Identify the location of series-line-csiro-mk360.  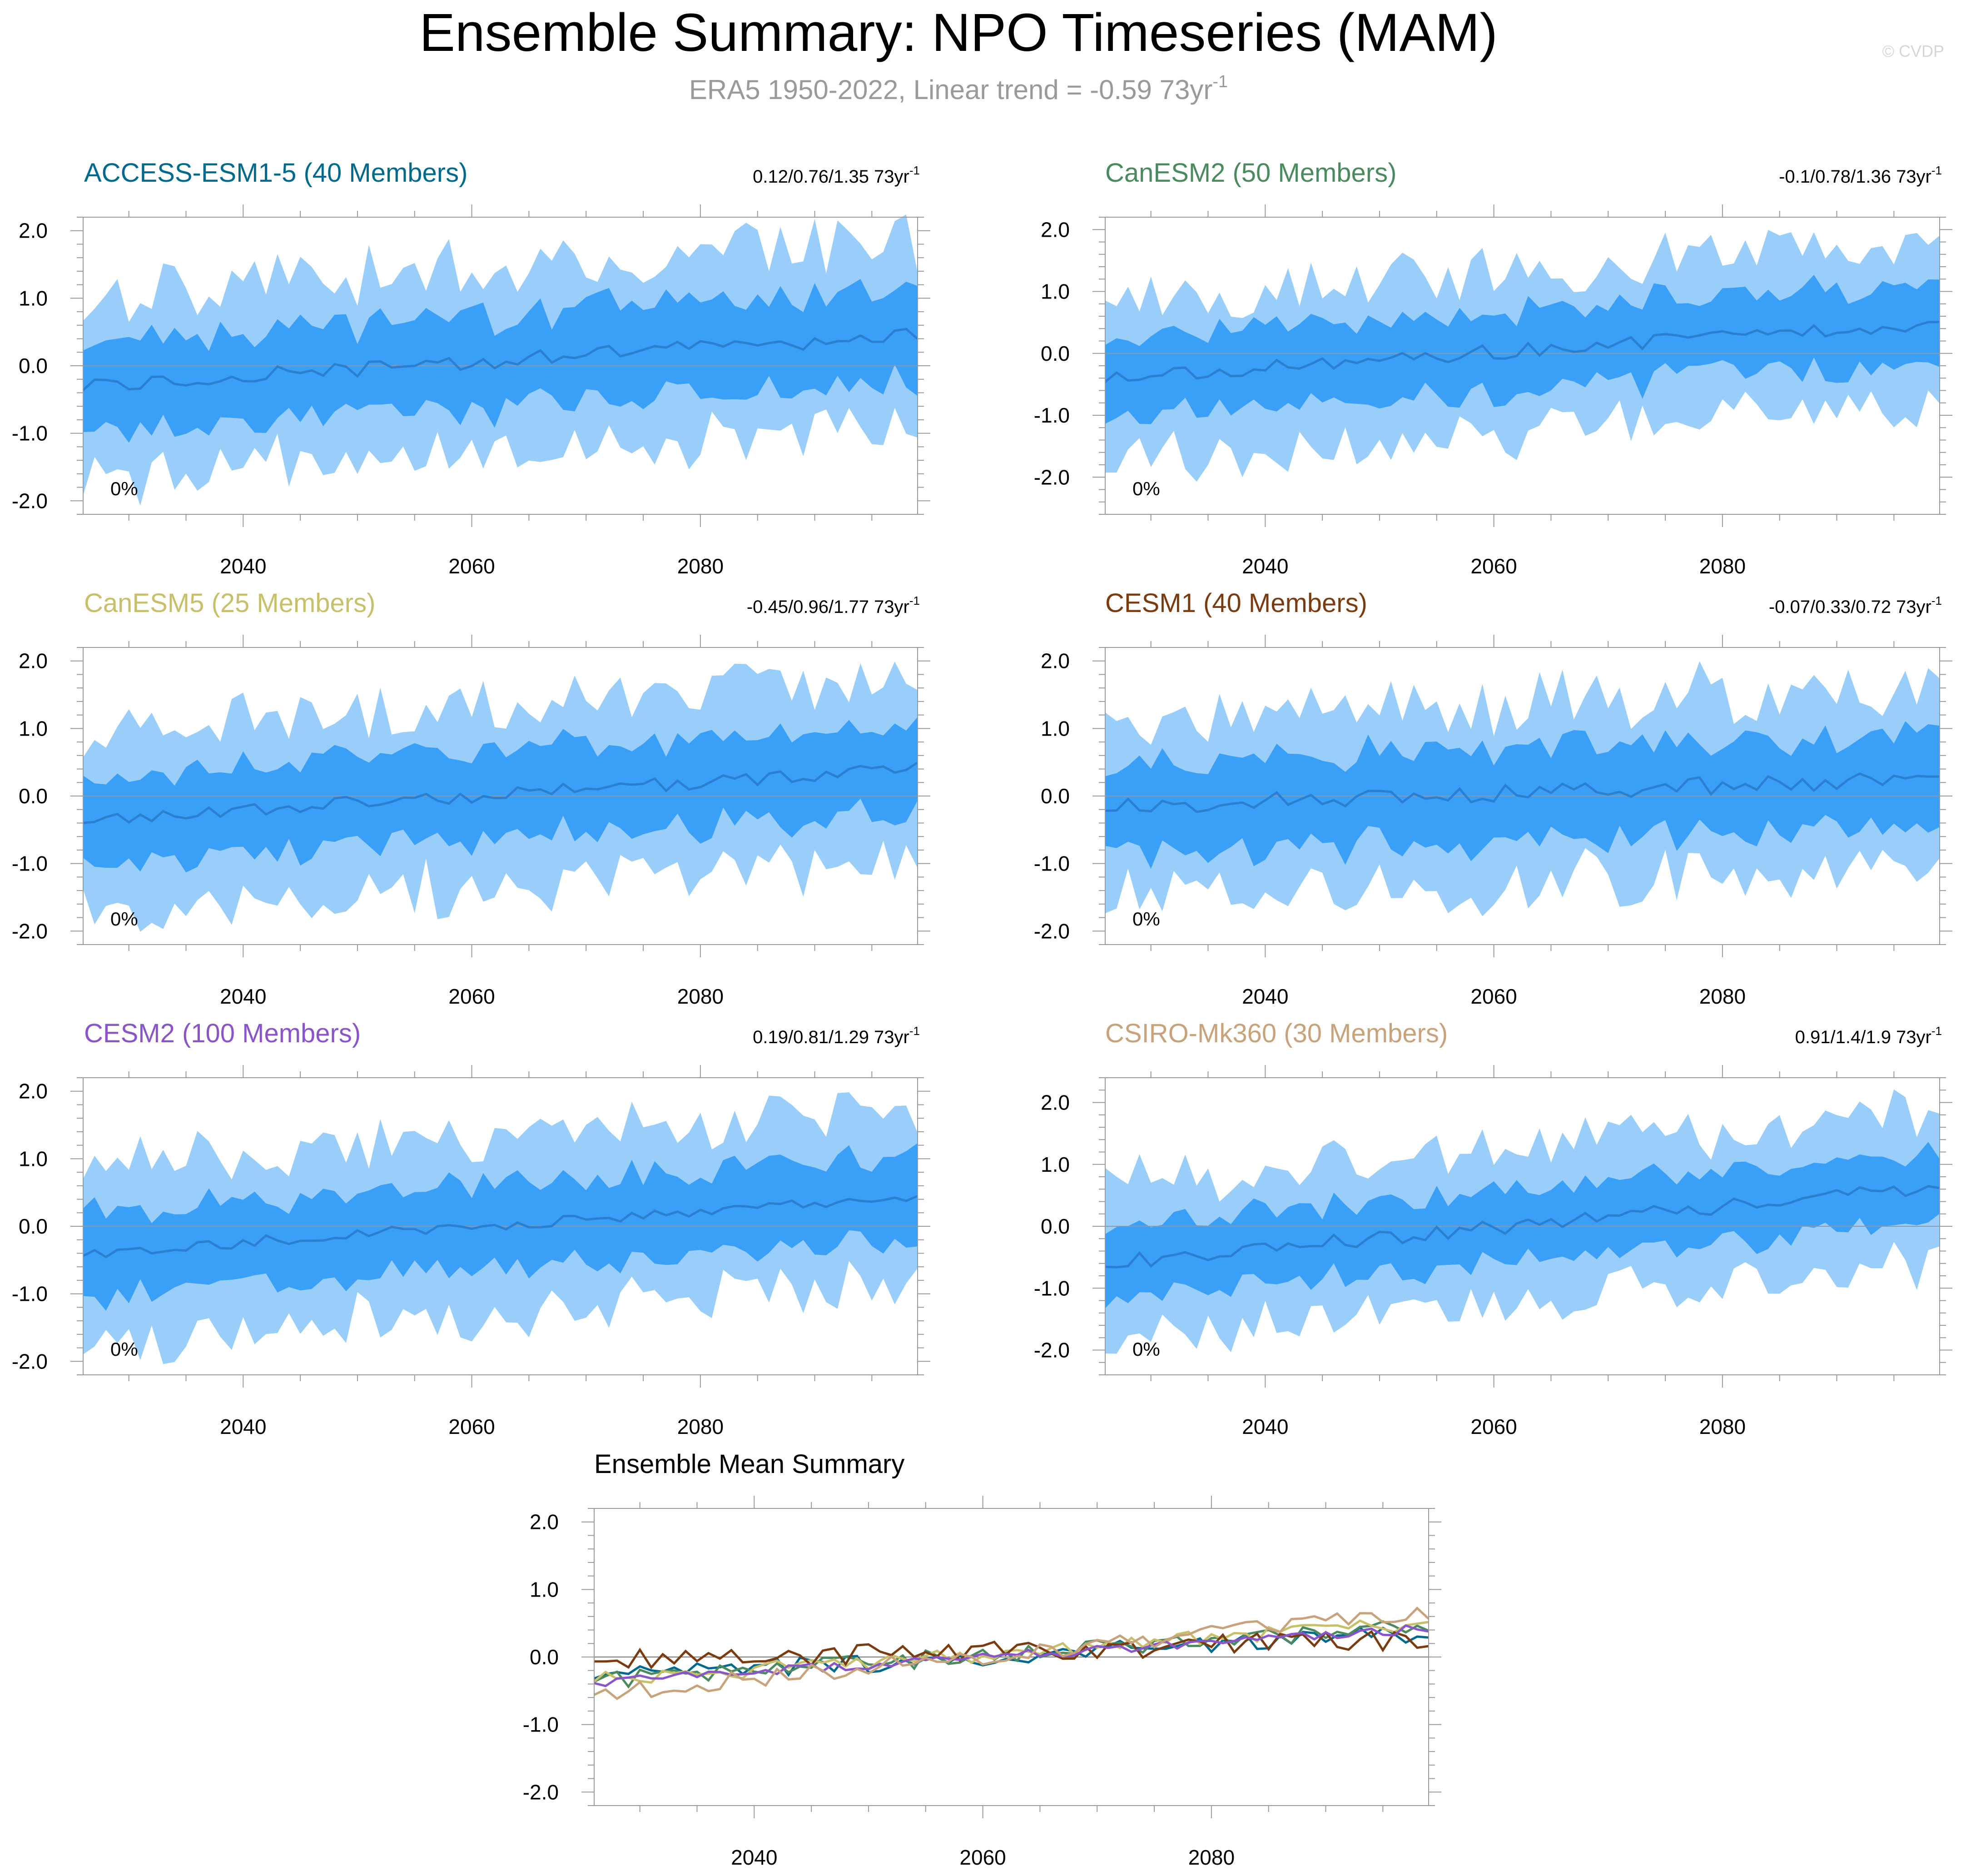
(1011, 1654).